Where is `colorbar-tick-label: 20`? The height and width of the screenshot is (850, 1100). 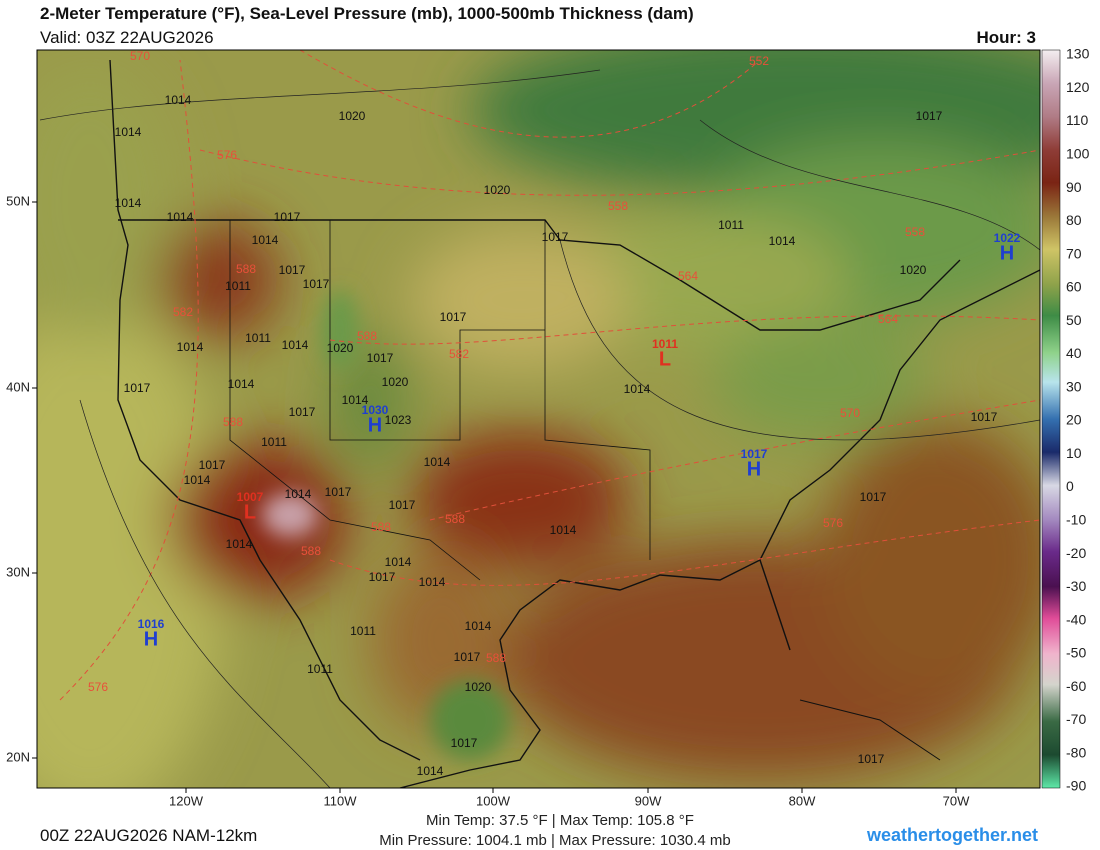 colorbar-tick-label: 20 is located at coordinates (1074, 420).